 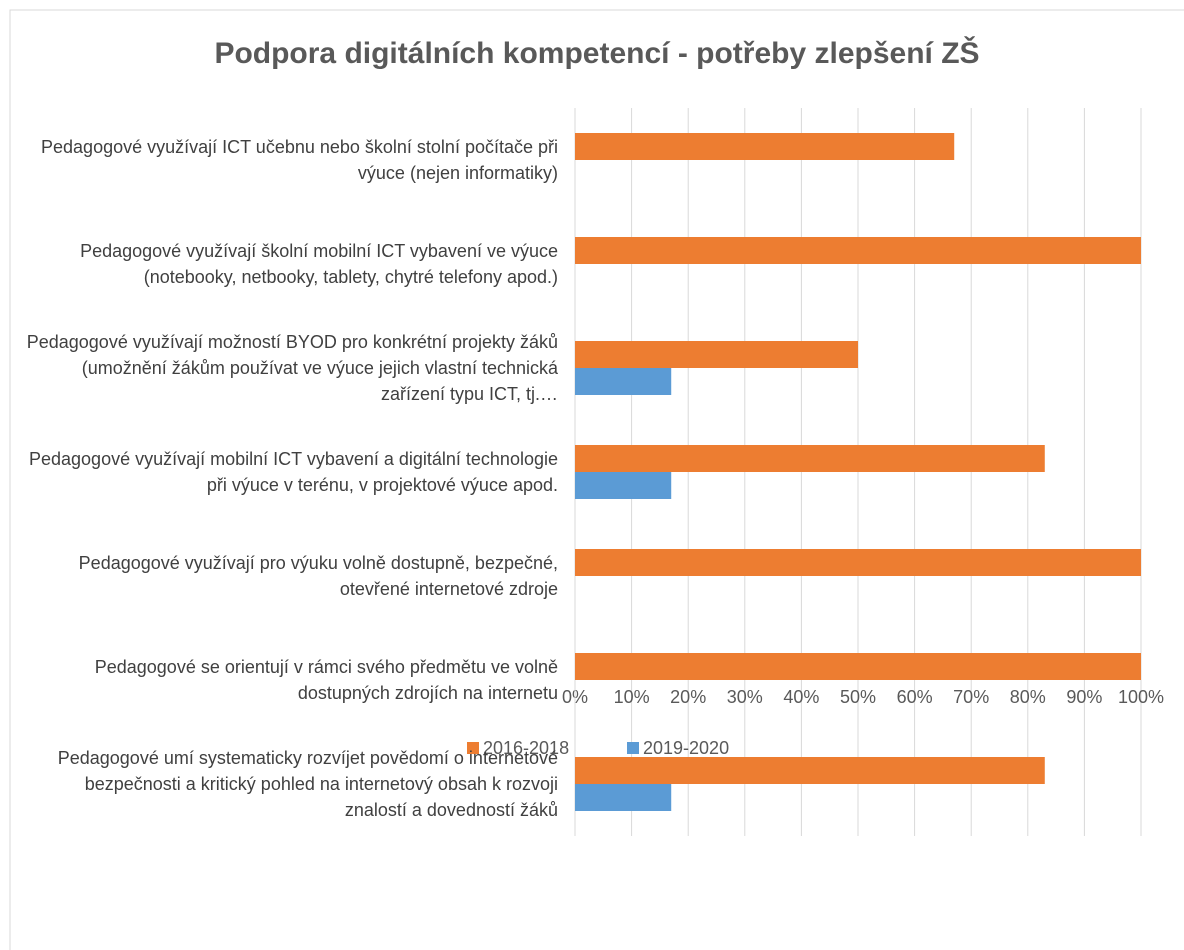 What do you see at coordinates (688, 697) in the screenshot?
I see `x-tick-label: 20%` at bounding box center [688, 697].